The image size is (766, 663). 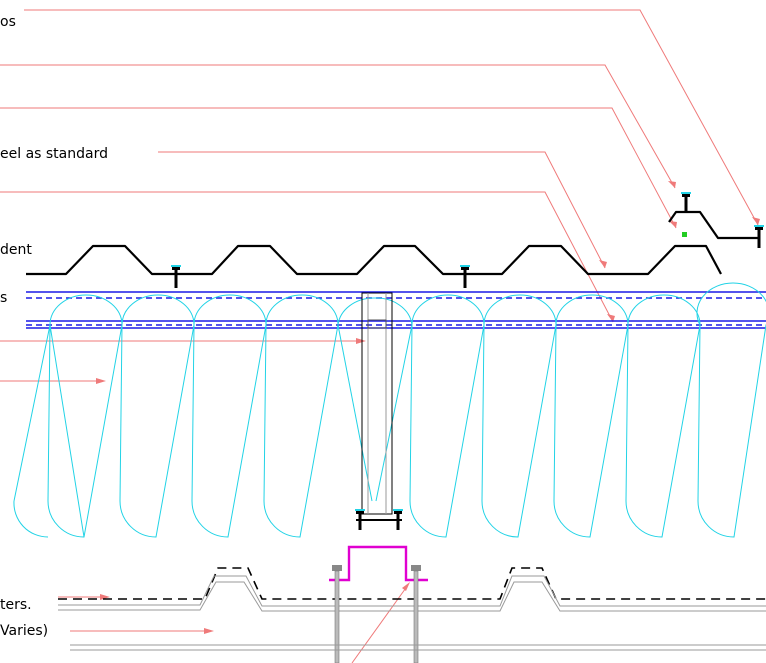 I want to click on label-ters: ters., so click(x=16, y=605).